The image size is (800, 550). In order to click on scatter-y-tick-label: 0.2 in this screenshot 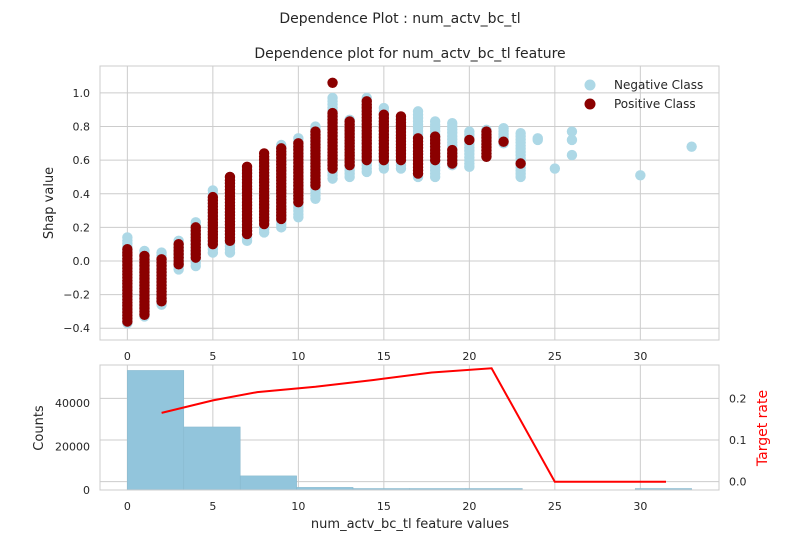, I will do `click(82, 227)`.